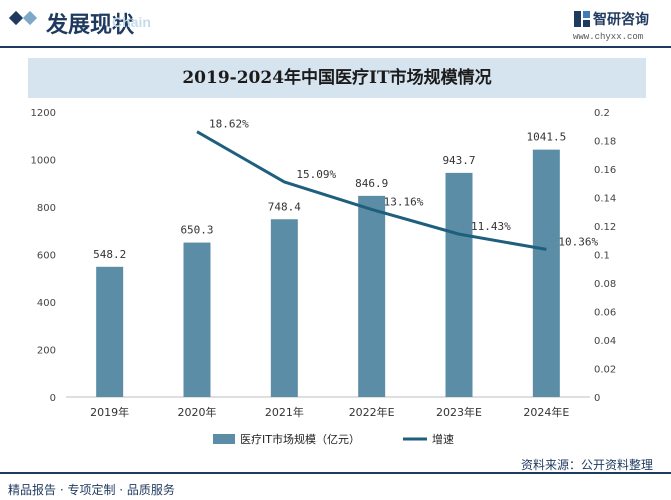 Image resolution: width=671 pixels, height=500 pixels. I want to click on diamond-icon, so click(16, 18).